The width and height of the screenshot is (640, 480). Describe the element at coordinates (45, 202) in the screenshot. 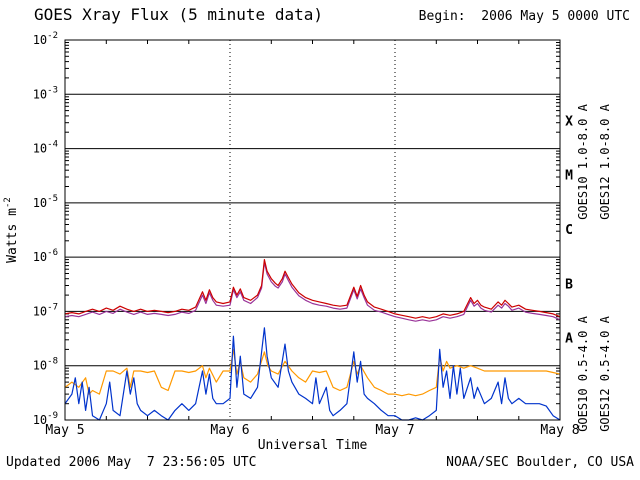

I see `y-tick-label: 10⁻⁵` at that location.